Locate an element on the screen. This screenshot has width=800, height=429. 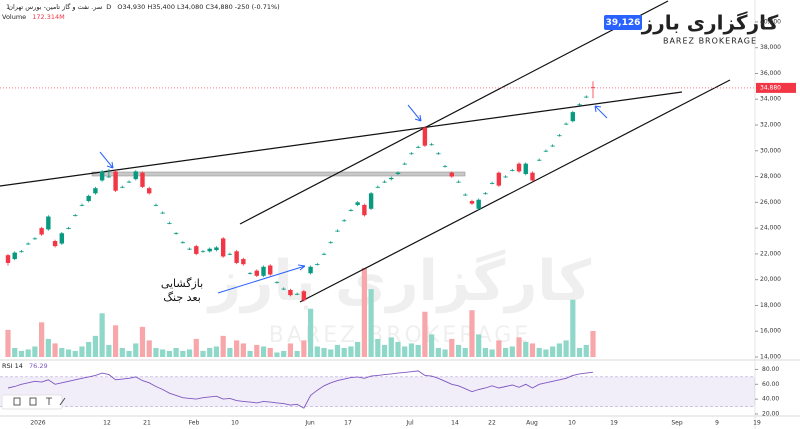
x-tick-label: 19 is located at coordinates (757, 423).